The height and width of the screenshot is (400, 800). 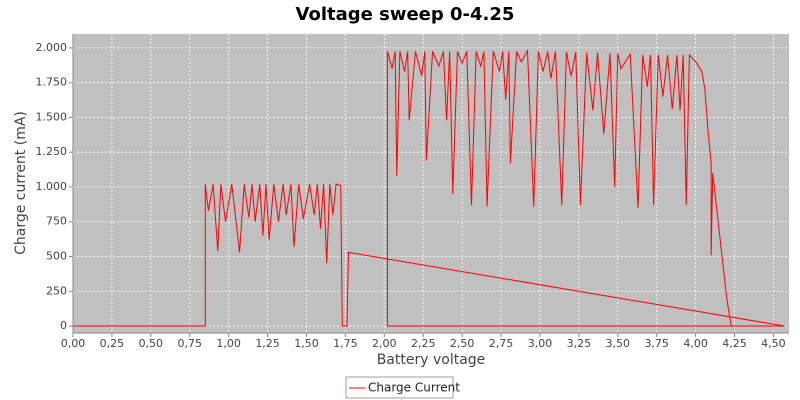 What do you see at coordinates (73, 343) in the screenshot?
I see `x-tick-label: 0,00` at bounding box center [73, 343].